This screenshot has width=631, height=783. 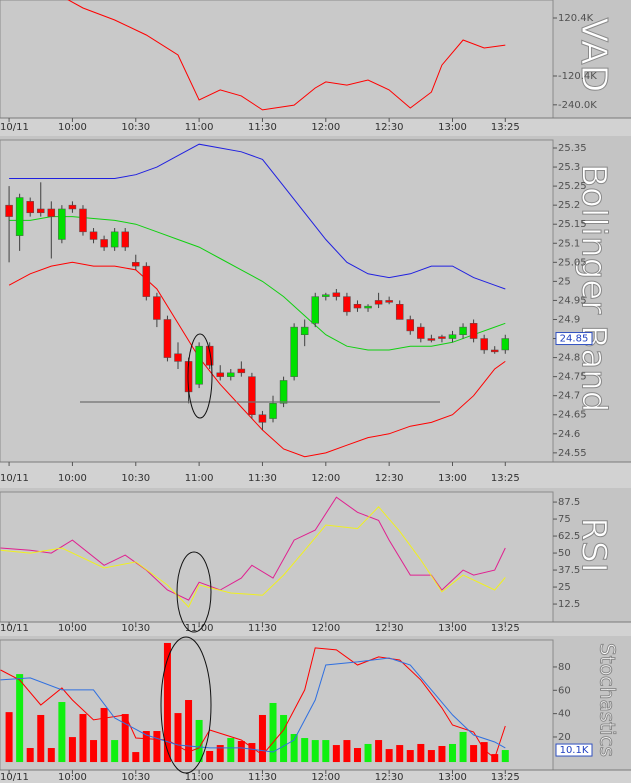 I want to click on y-tick-label: 25.35, so click(x=572, y=148).